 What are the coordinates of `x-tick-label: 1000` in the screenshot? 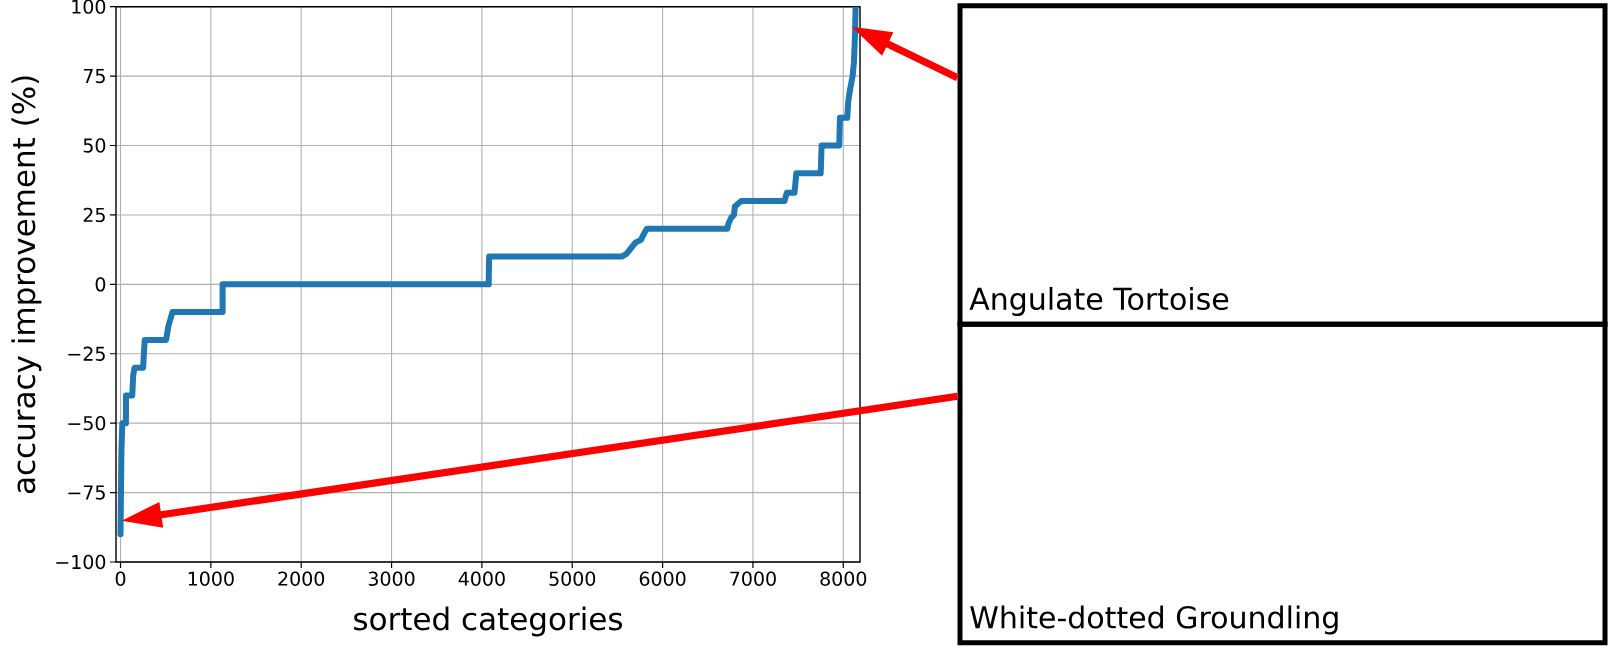 It's located at (211, 578).